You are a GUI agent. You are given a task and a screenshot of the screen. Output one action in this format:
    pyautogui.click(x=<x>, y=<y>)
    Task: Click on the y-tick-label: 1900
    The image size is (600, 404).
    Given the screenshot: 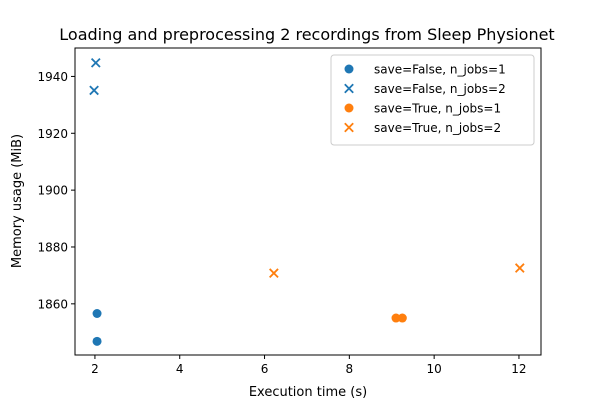 What is the action you would take?
    pyautogui.click(x=52, y=191)
    